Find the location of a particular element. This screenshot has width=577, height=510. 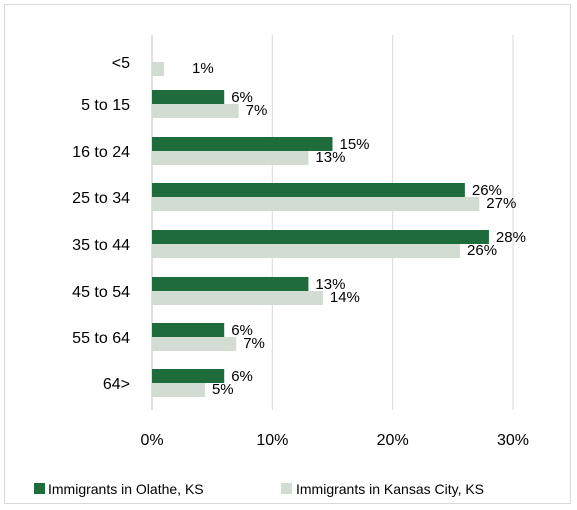

data-label: 28% is located at coordinates (511, 237).